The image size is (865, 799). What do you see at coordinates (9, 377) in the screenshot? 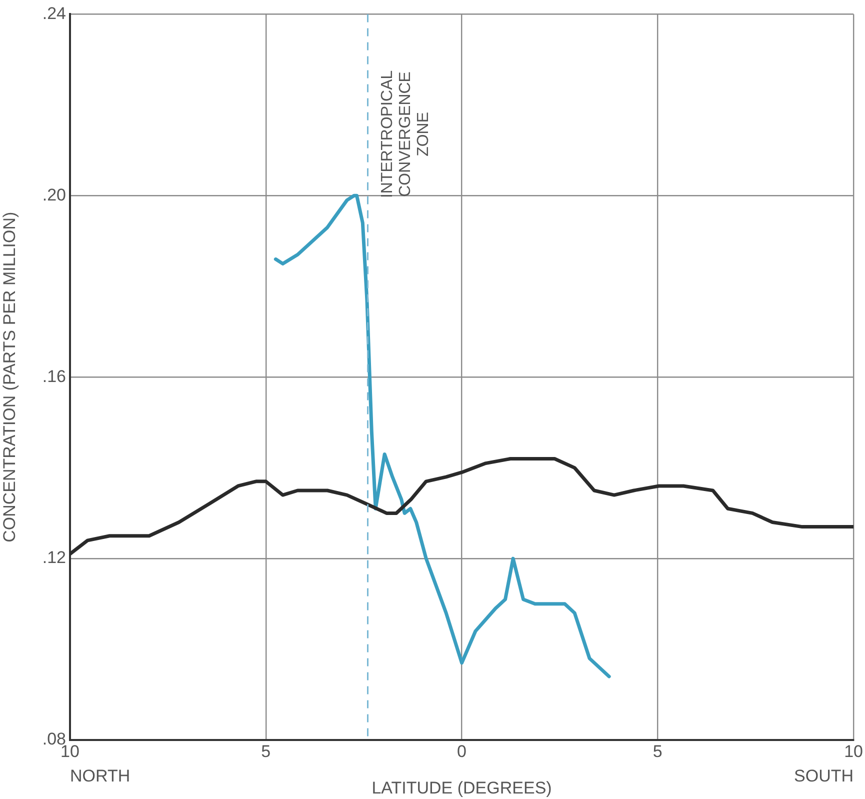
I see `y-axis-title: CONCENTRATION (PARTS PER MILLION)` at bounding box center [9, 377].